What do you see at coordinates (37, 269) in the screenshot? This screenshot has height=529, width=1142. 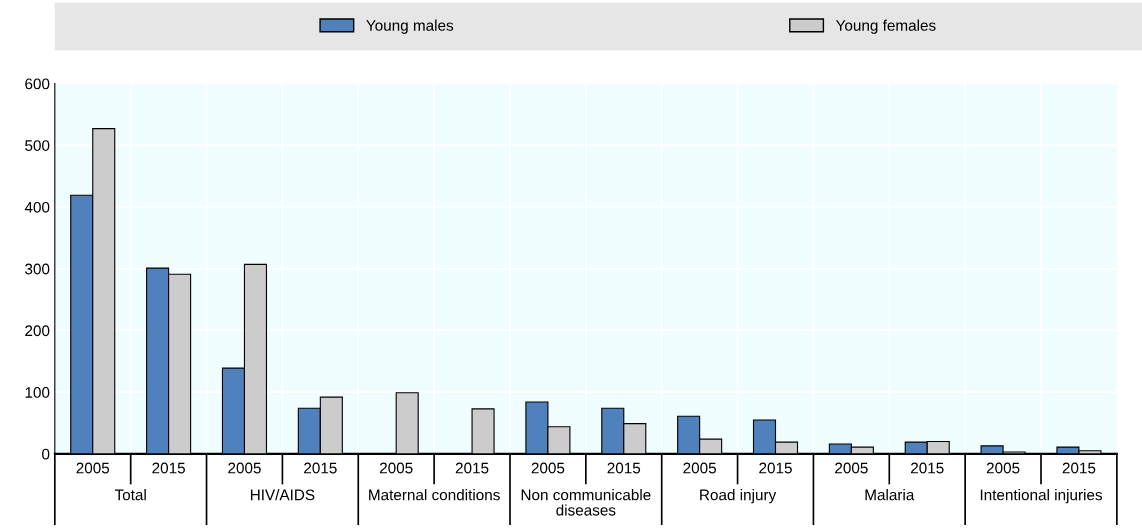 I see `y-tick-label: 300` at bounding box center [37, 269].